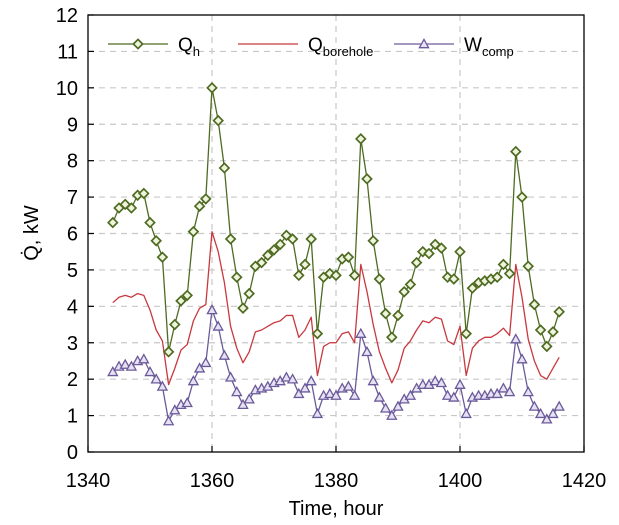  Describe the element at coordinates (67, 52) in the screenshot. I see `y-tick-label: 11` at that location.